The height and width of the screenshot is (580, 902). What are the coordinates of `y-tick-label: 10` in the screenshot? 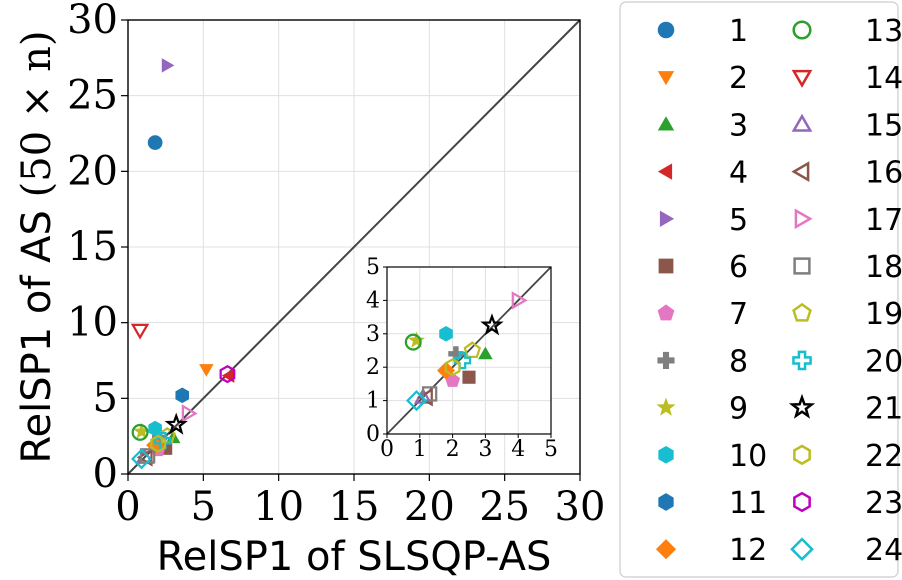 It's located at (92, 323).